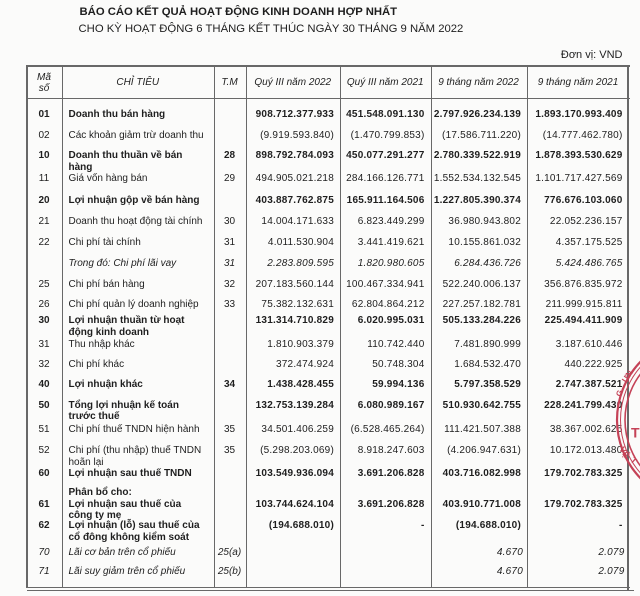  Describe the element at coordinates (625, 452) in the screenshot. I see `svg-text: VỆ` at that location.